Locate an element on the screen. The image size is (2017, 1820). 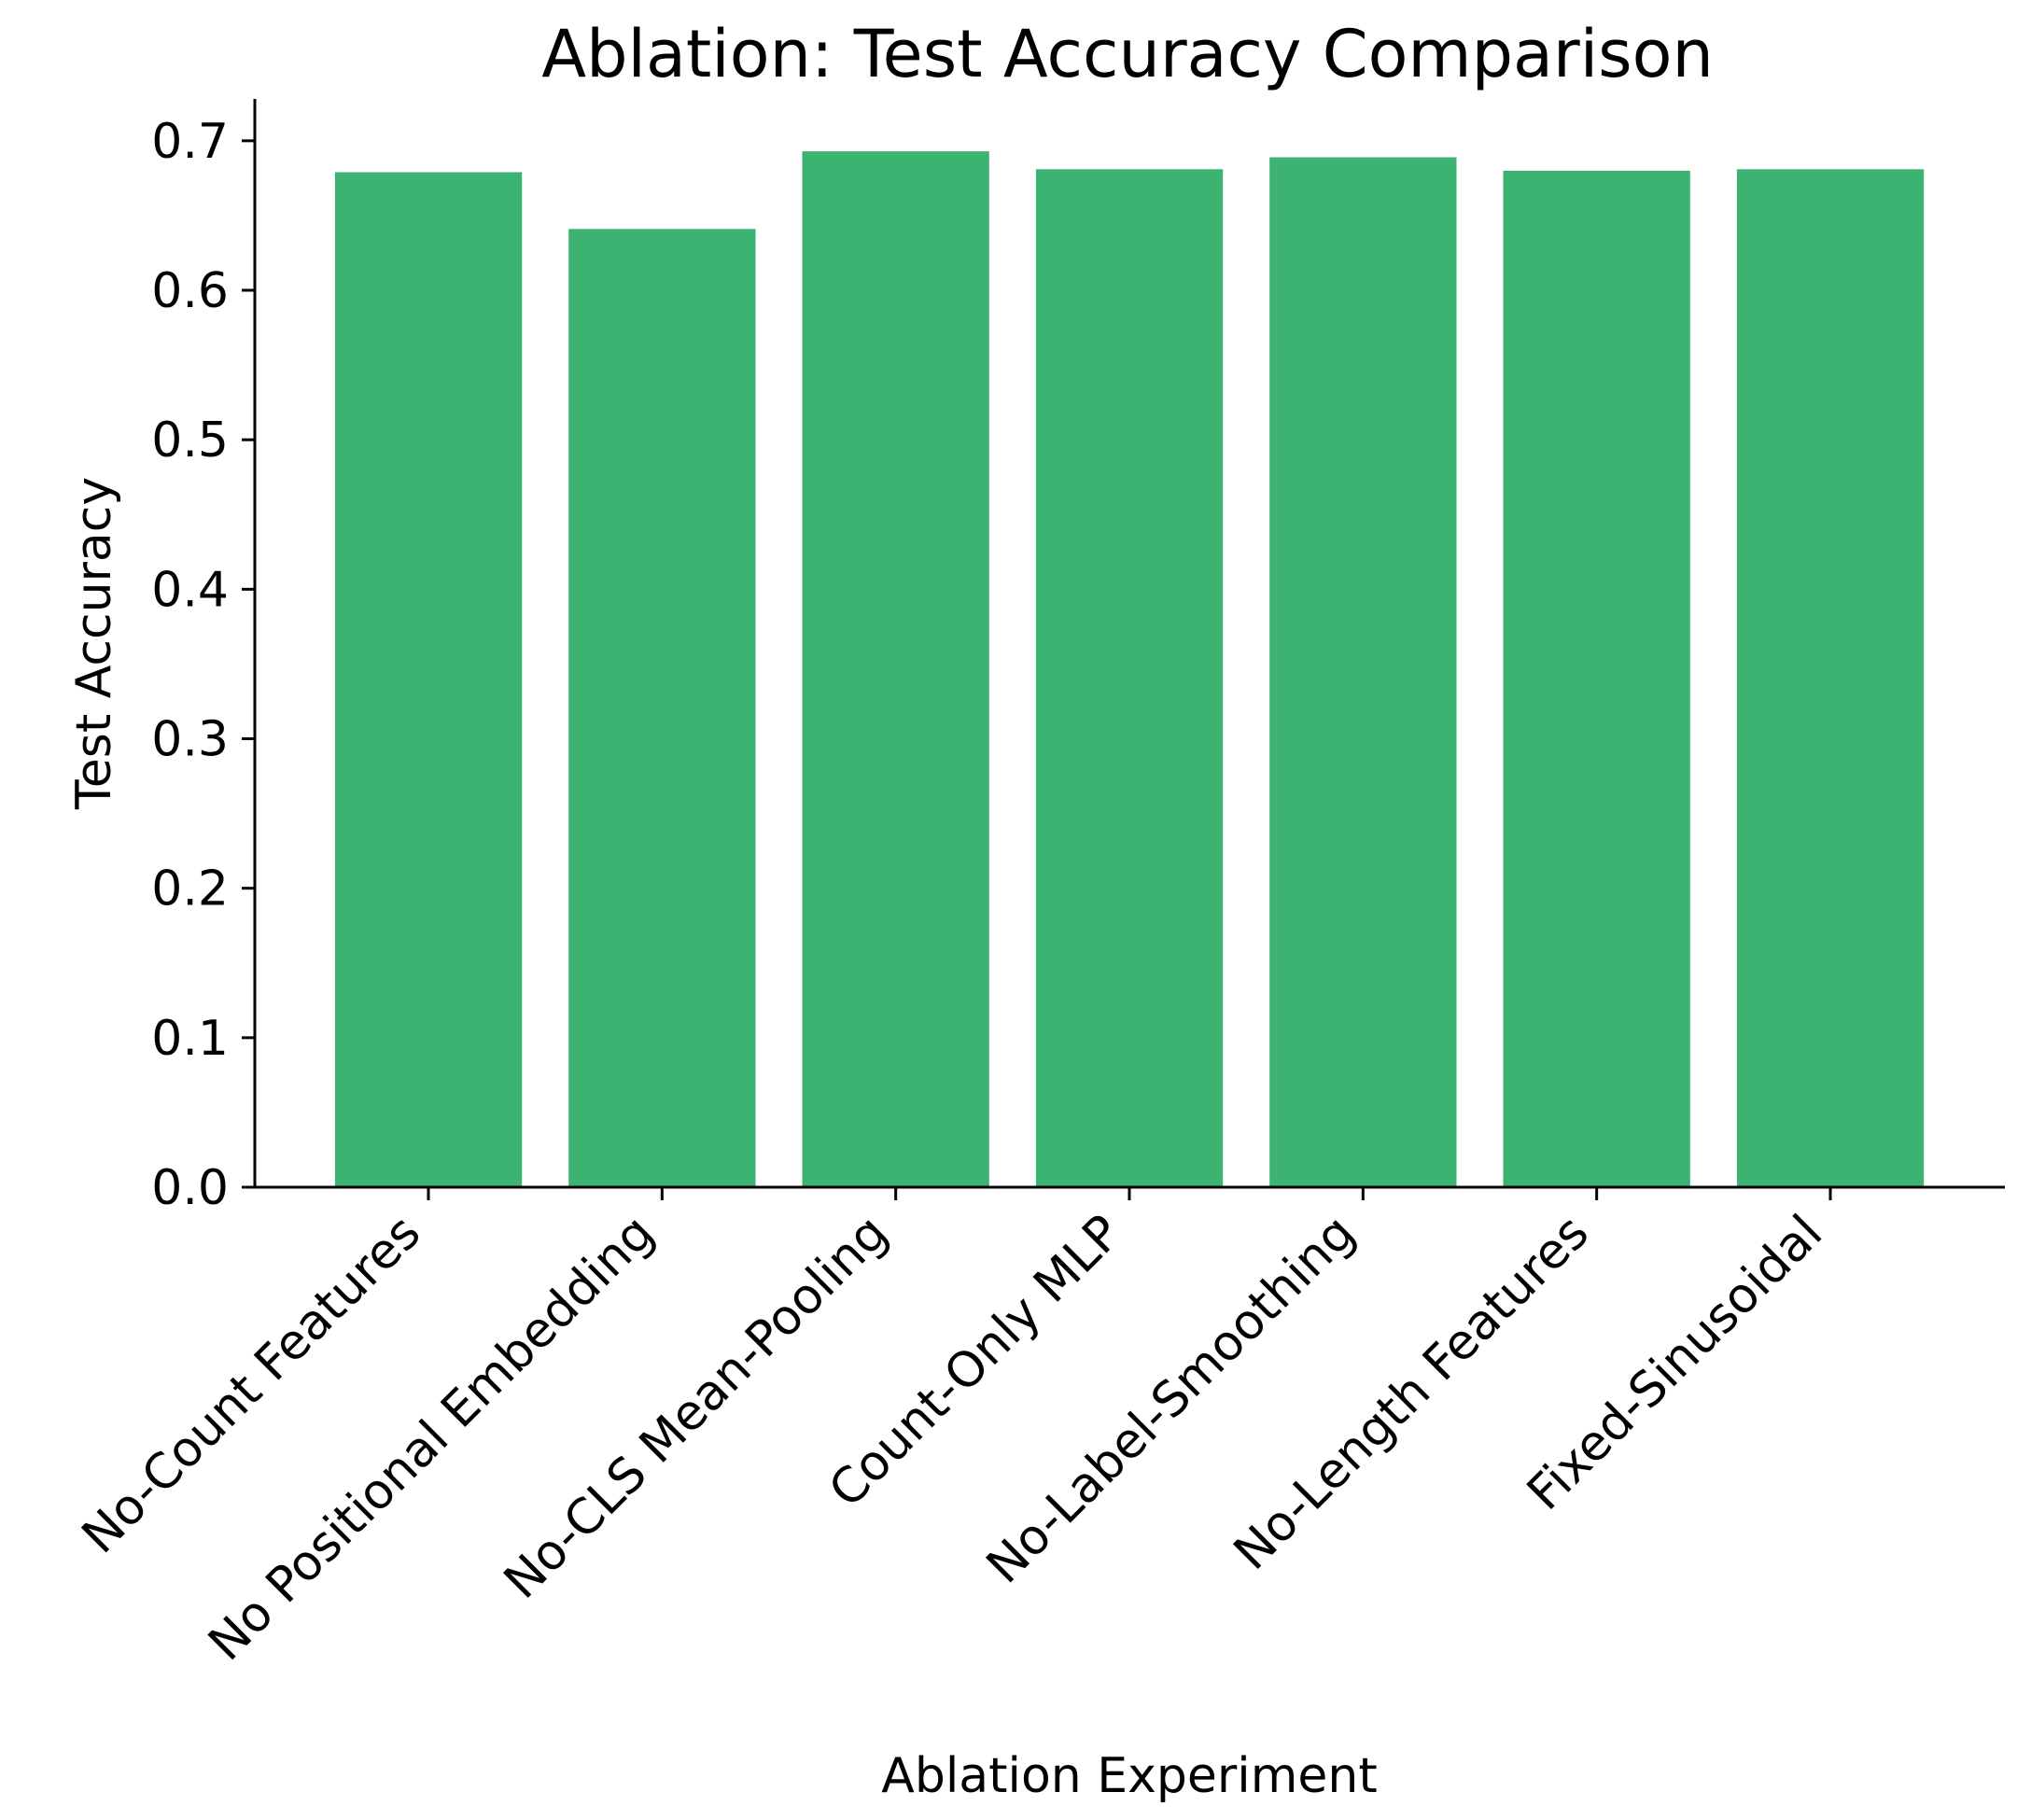
x-tick-label: No-CLS Mean-Pooling is located at coordinates (696, 1407).